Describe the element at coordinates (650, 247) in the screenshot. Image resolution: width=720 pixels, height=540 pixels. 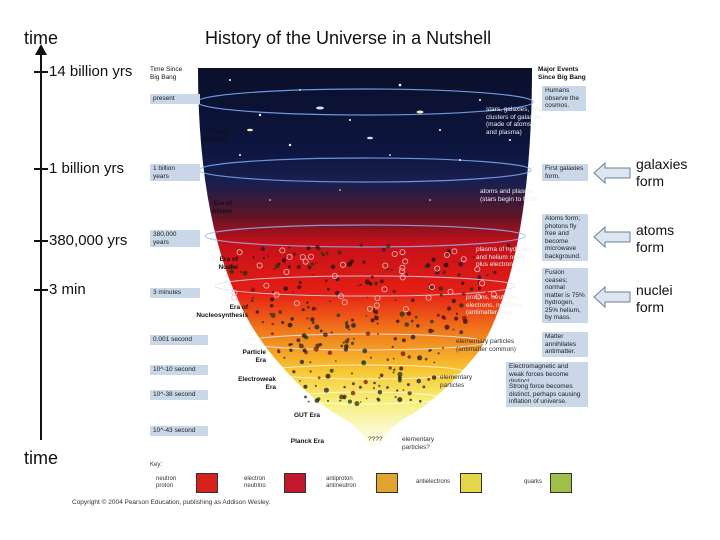
I see `event-label-atoms-line2: form` at that location.